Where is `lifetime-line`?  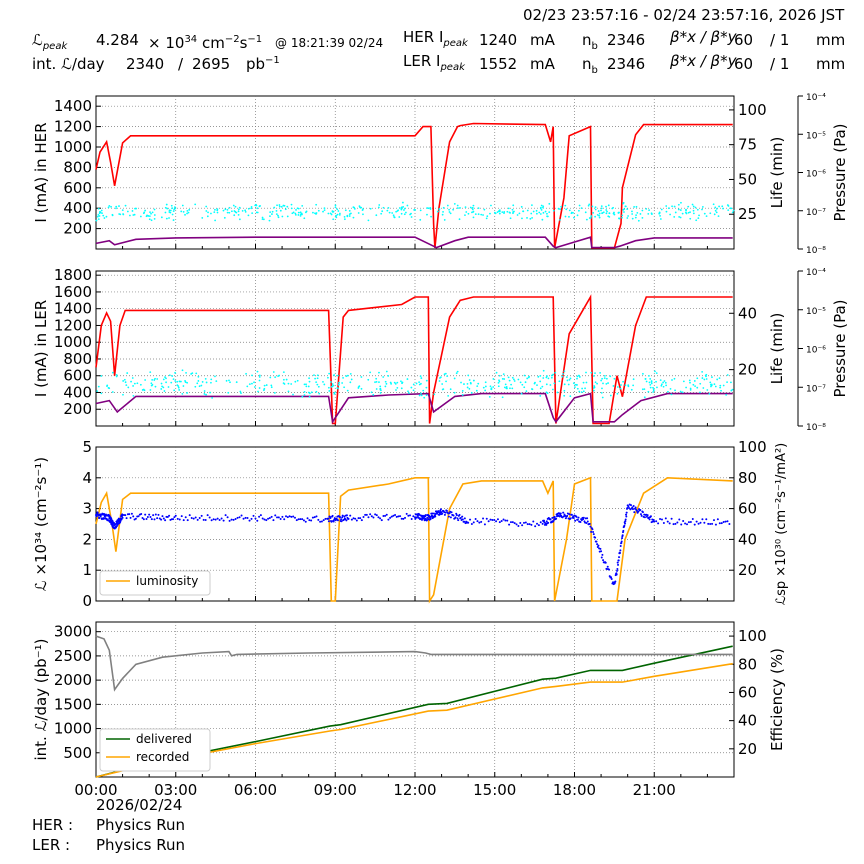 lifetime-line is located at coordinates (414, 242).